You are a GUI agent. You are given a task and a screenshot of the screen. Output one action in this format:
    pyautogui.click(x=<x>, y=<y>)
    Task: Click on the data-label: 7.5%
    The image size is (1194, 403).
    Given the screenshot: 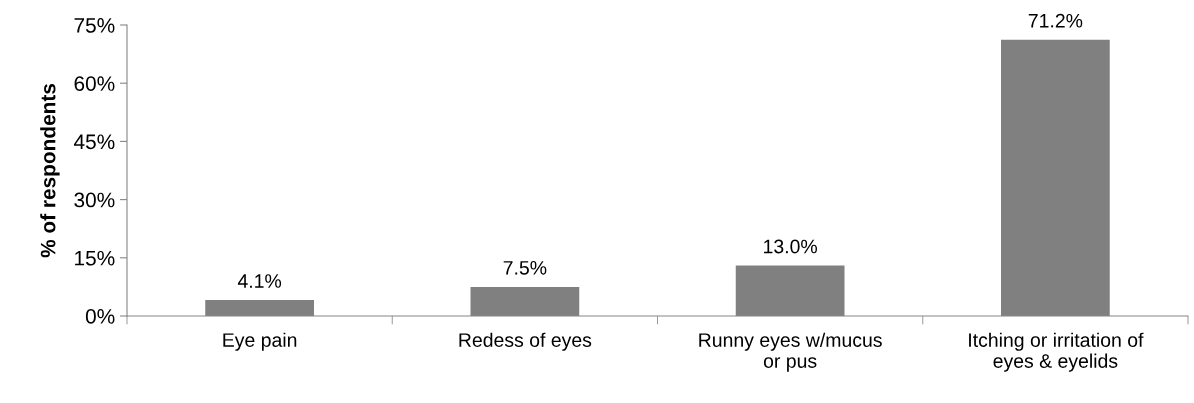 What is the action you would take?
    pyautogui.click(x=525, y=268)
    